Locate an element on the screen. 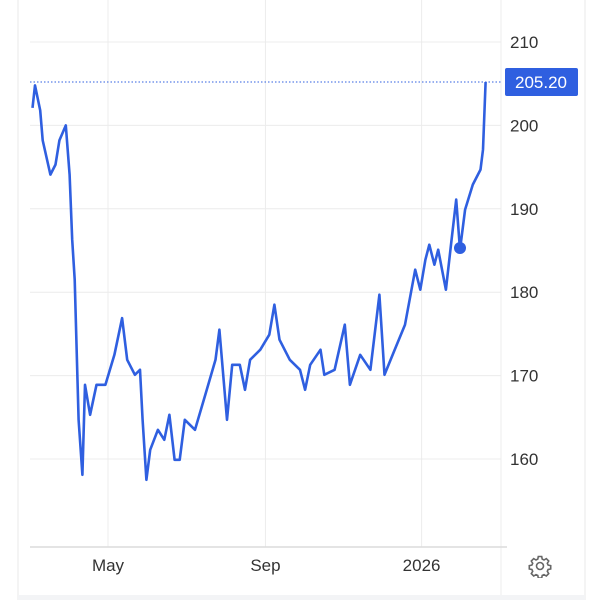  y-tick-label: 190 is located at coordinates (524, 209).